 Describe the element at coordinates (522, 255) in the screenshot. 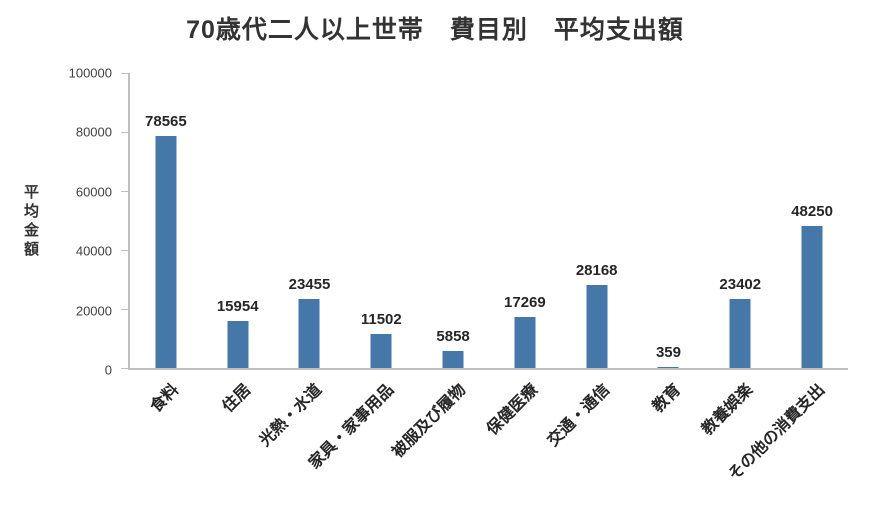

I see `bar-slot: 17269 保健医療` at that location.